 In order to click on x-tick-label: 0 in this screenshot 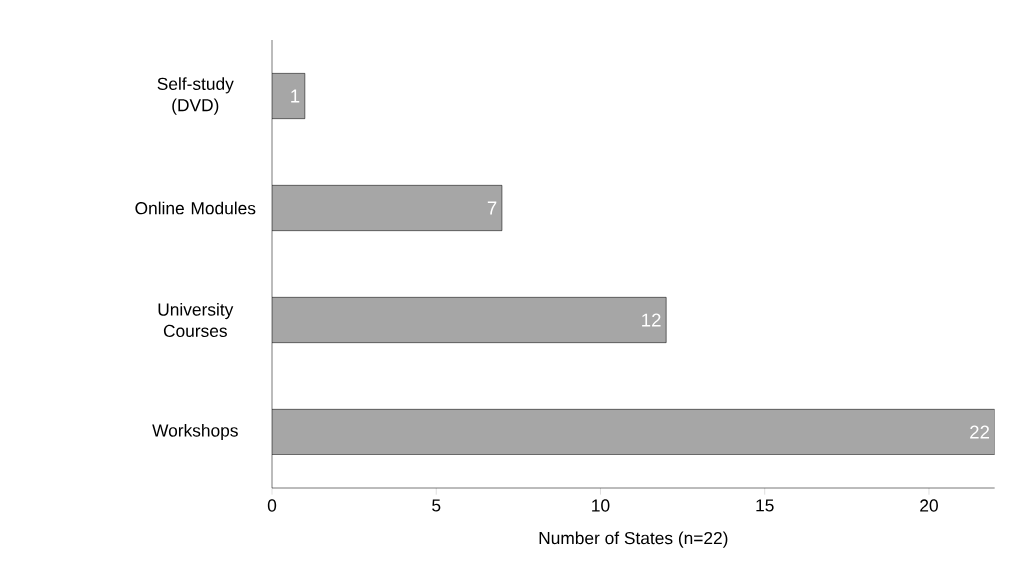, I will do `click(272, 505)`.